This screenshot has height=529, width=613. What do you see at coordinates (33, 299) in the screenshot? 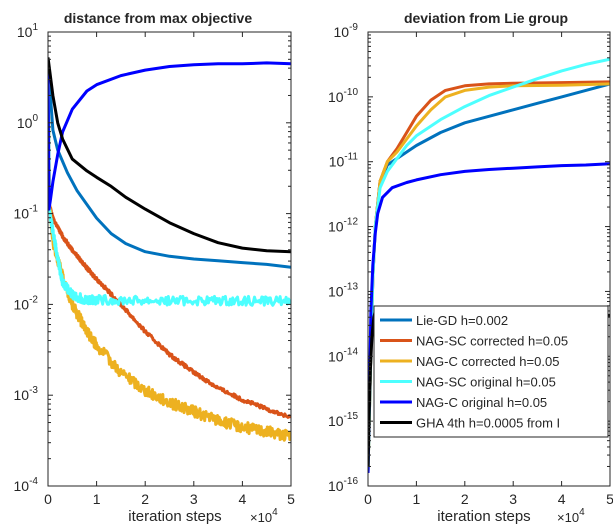
I see `y-tick-exp: -2` at bounding box center [33, 299].